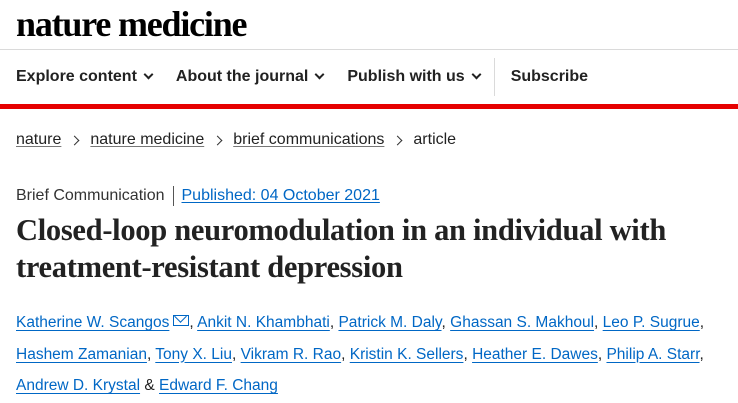  What do you see at coordinates (309, 139) in the screenshot?
I see `breadcrumb-brief-communications: brief communications` at bounding box center [309, 139].